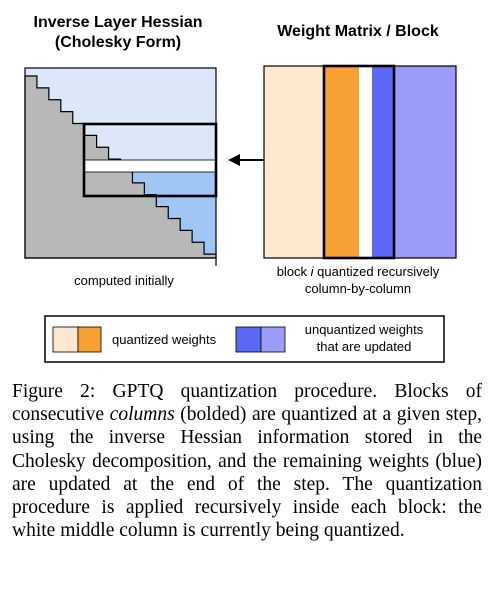 The image size is (489, 592). What do you see at coordinates (365, 162) in the screenshot?
I see `current-column` at bounding box center [365, 162].